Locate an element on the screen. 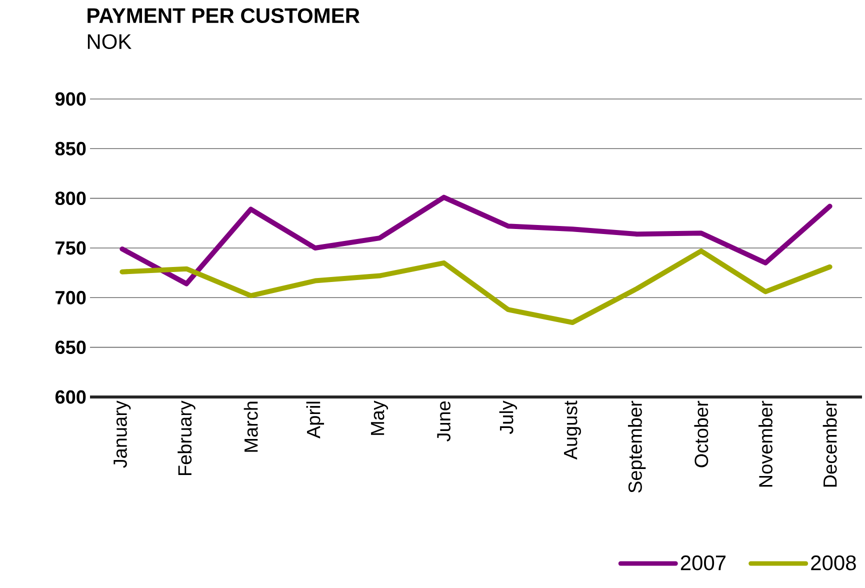  x-tick-label: January is located at coordinates (122, 434).